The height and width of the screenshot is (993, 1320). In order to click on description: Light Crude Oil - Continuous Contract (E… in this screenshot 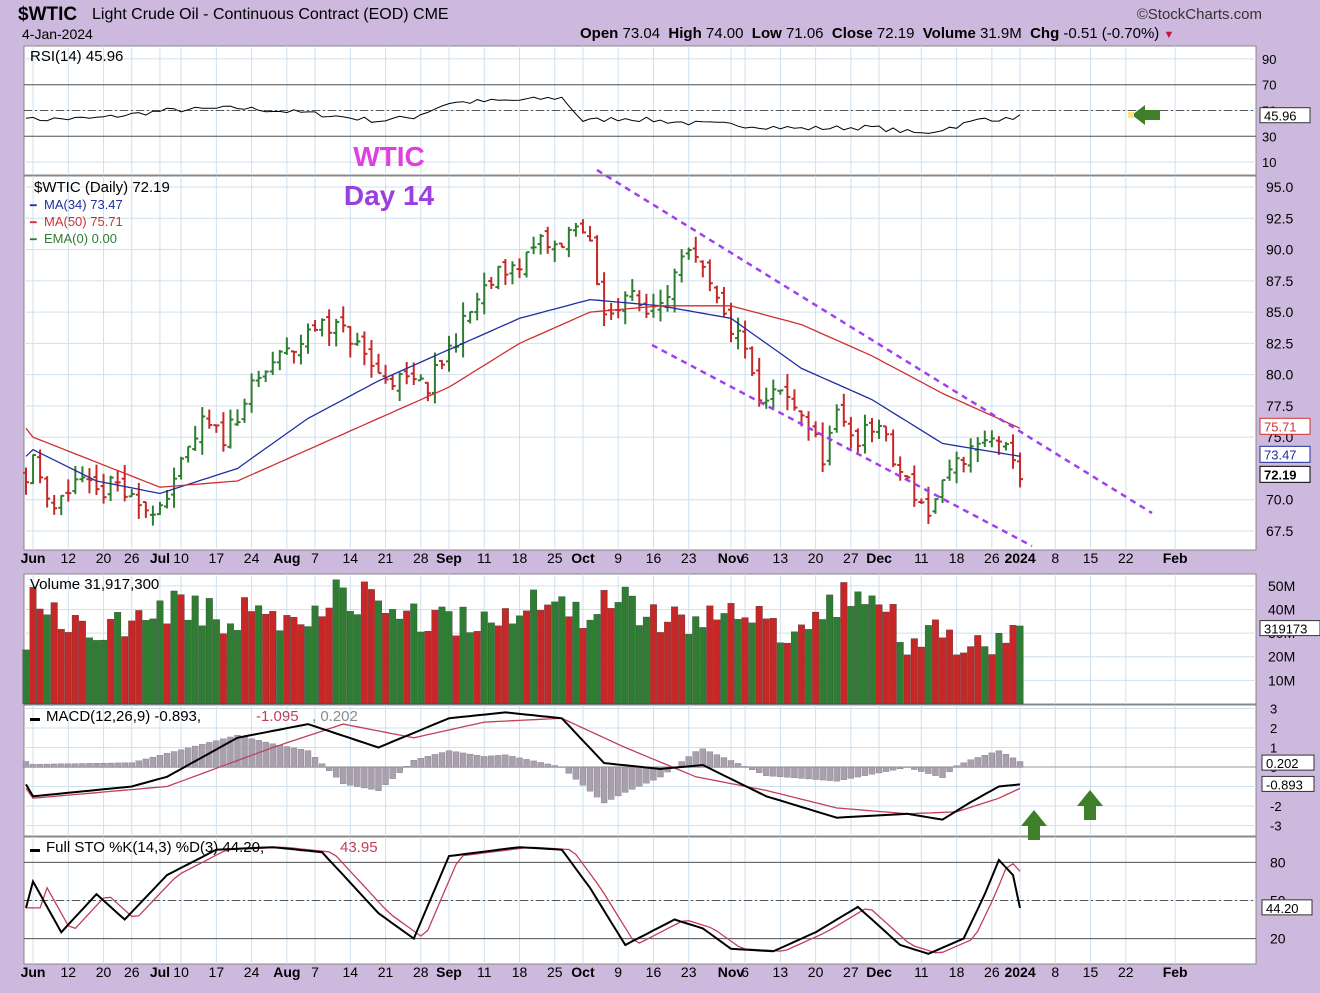, I will do `click(270, 15)`.